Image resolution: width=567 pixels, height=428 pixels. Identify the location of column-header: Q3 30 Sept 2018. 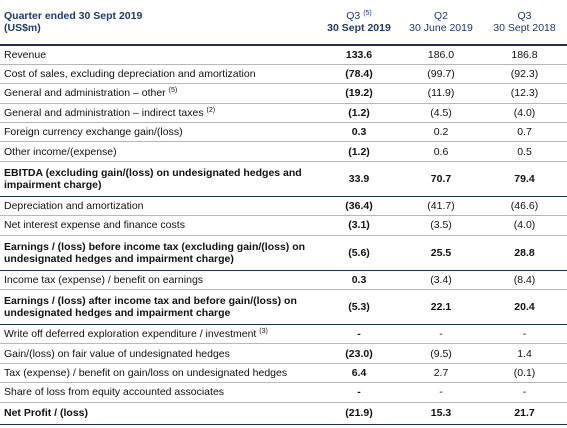
(524, 23).